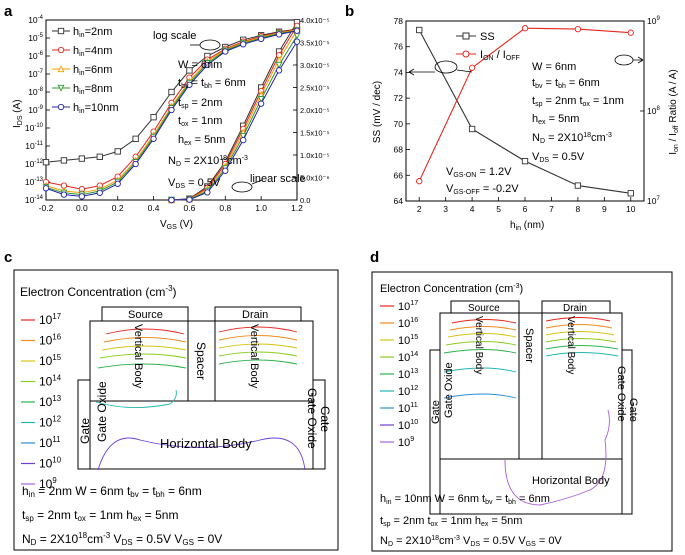 The width and height of the screenshot is (685, 555). What do you see at coordinates (482, 189) in the screenshot?
I see `b-param-vgs-off: VGS-OFF = -0.2V` at bounding box center [482, 189].